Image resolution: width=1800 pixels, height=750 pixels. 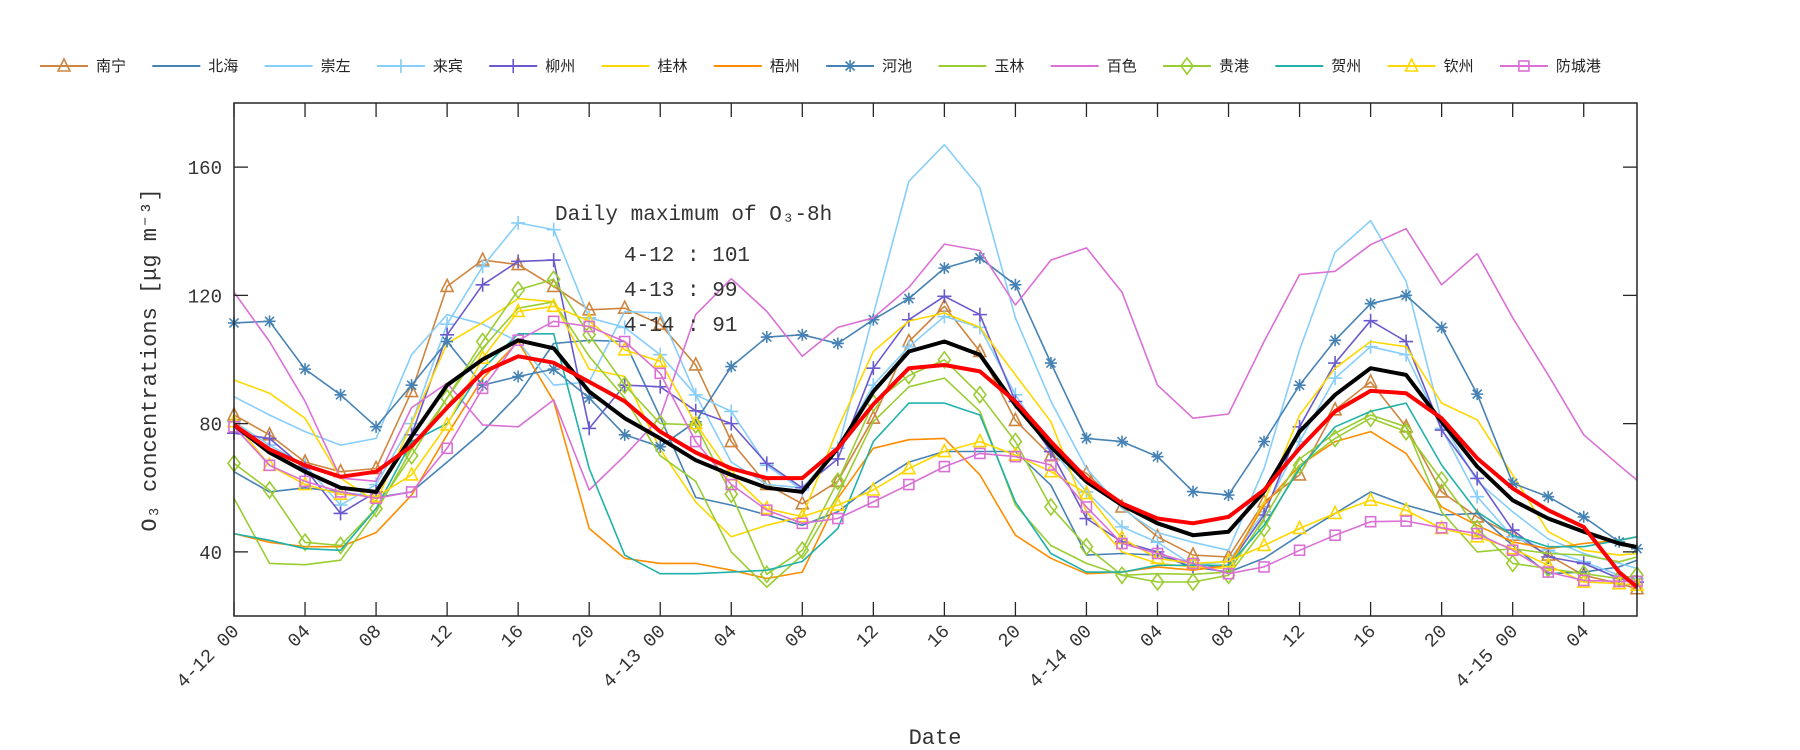 I want to click on x-axis-title: Date, so click(x=935, y=738).